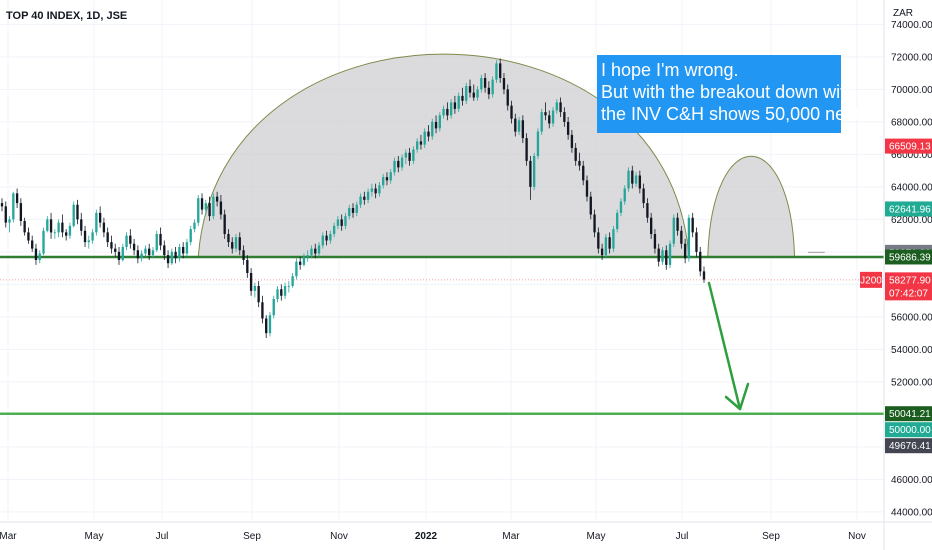 Image resolution: width=932 pixels, height=550 pixels. What do you see at coordinates (908, 146) in the screenshot?
I see `price-tag: 66509.13` at bounding box center [908, 146].